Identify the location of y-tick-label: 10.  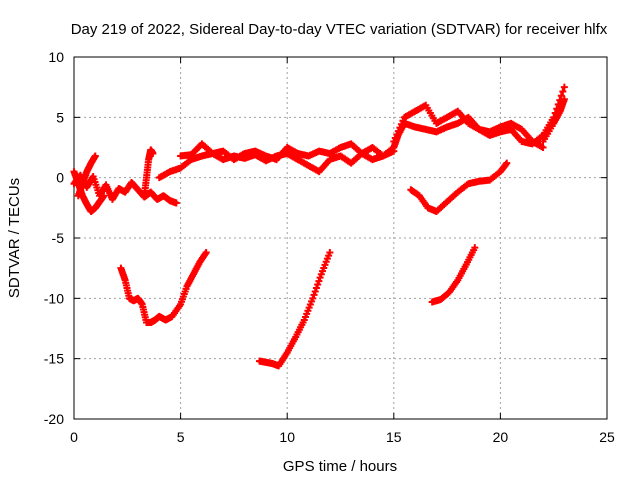
(56, 57).